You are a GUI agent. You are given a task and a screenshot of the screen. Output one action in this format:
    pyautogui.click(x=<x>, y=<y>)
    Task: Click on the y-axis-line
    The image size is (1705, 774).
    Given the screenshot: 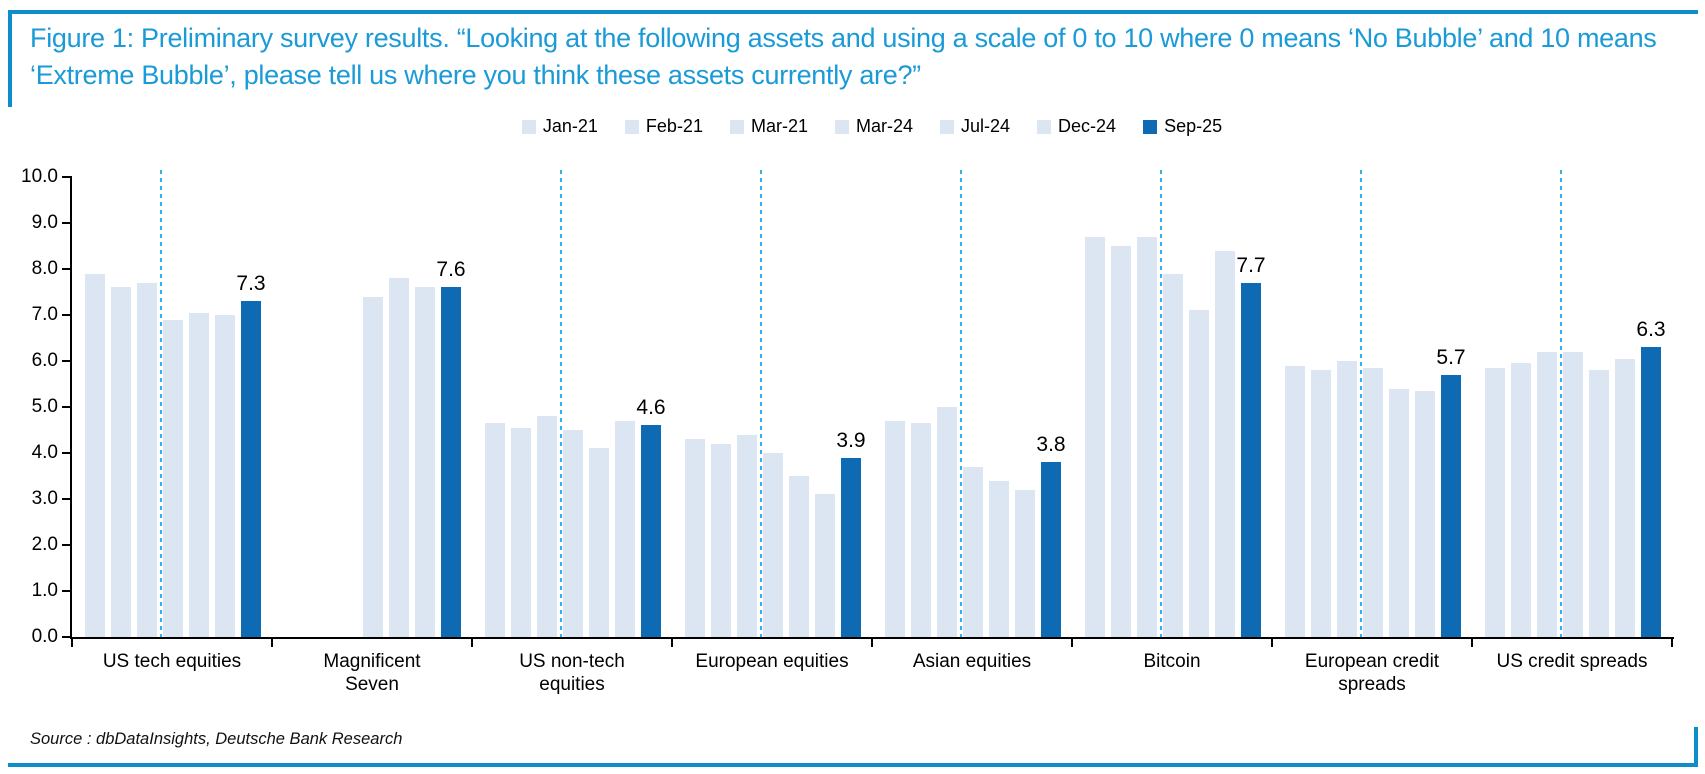 What is the action you would take?
    pyautogui.click(x=71, y=407)
    